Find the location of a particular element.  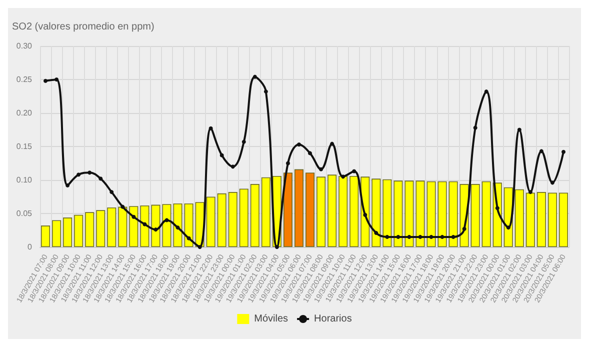

y-axis-title: SO2 (valores promedio en ppm) is located at coordinates (83, 27).